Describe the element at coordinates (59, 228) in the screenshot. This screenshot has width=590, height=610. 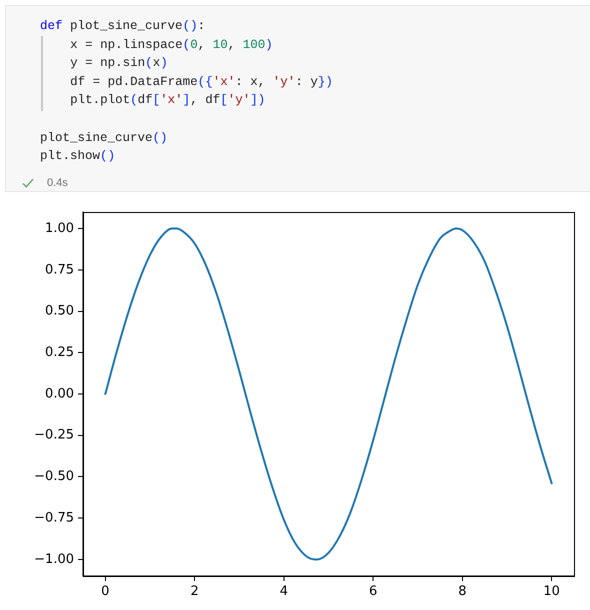
I see `y-tick-label: 1.00` at that location.